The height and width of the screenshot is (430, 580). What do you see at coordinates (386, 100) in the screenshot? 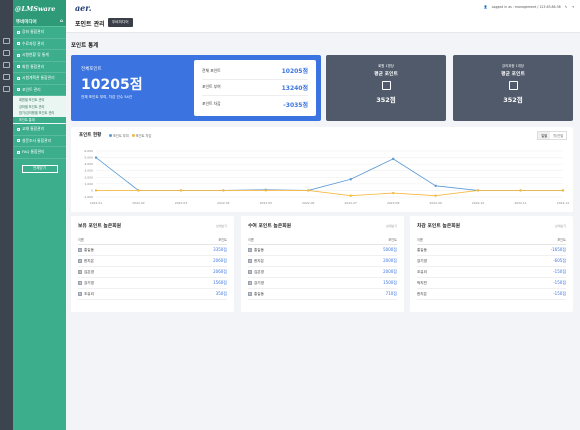
I see `card-value: 352점` at bounding box center [386, 100].